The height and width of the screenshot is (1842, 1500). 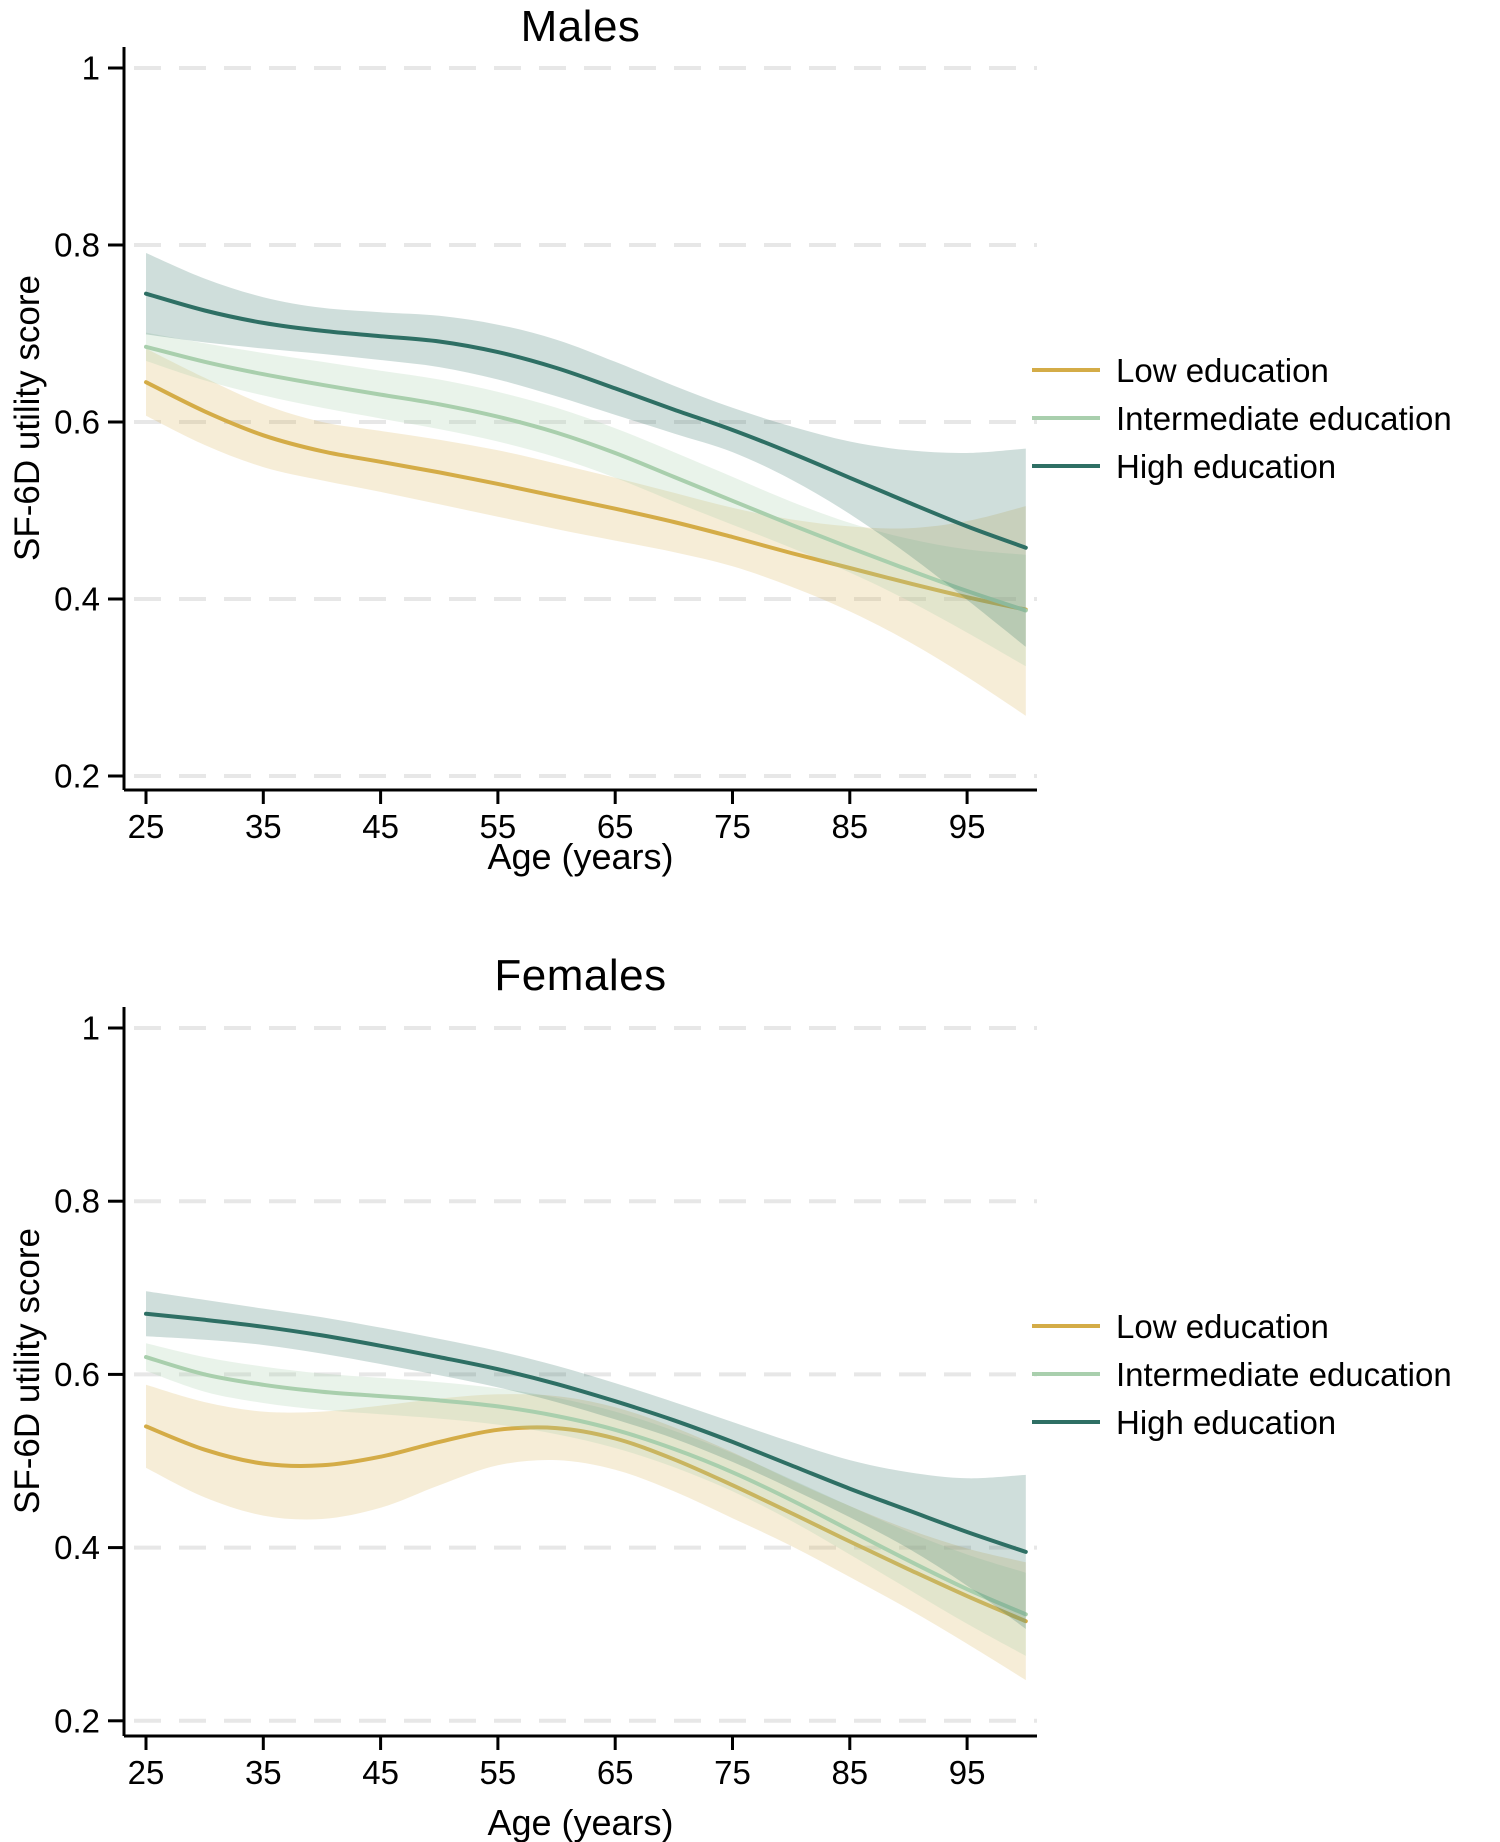 What do you see at coordinates (580, 26) in the screenshot?
I see `panel-title-males: Males` at bounding box center [580, 26].